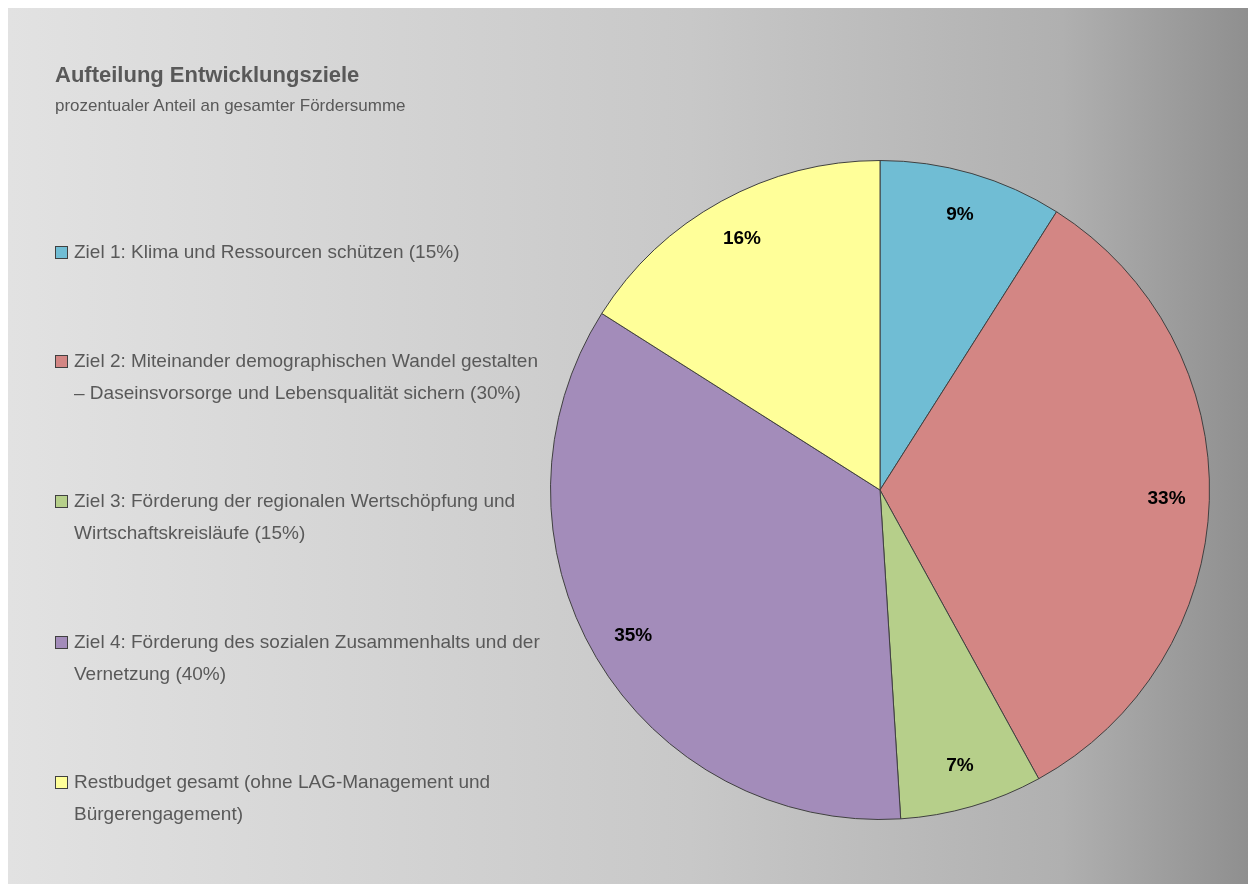 The width and height of the screenshot is (1256, 892). What do you see at coordinates (960, 213) in the screenshot?
I see `data-label: 9%` at bounding box center [960, 213].